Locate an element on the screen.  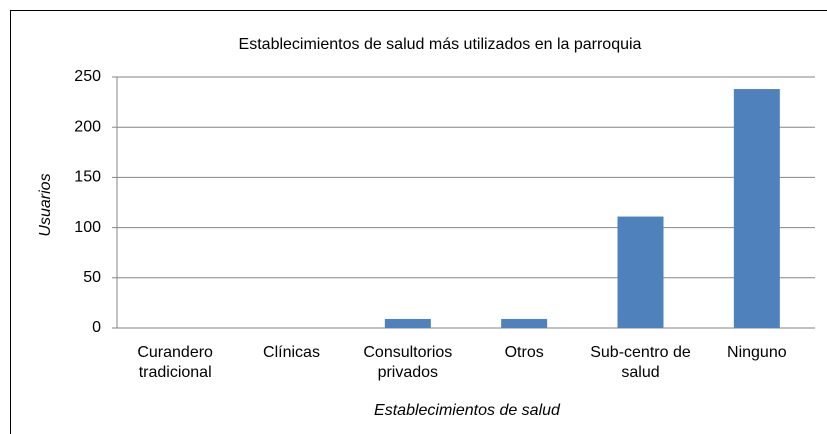
y-tick-label: 50 is located at coordinates (92, 277).